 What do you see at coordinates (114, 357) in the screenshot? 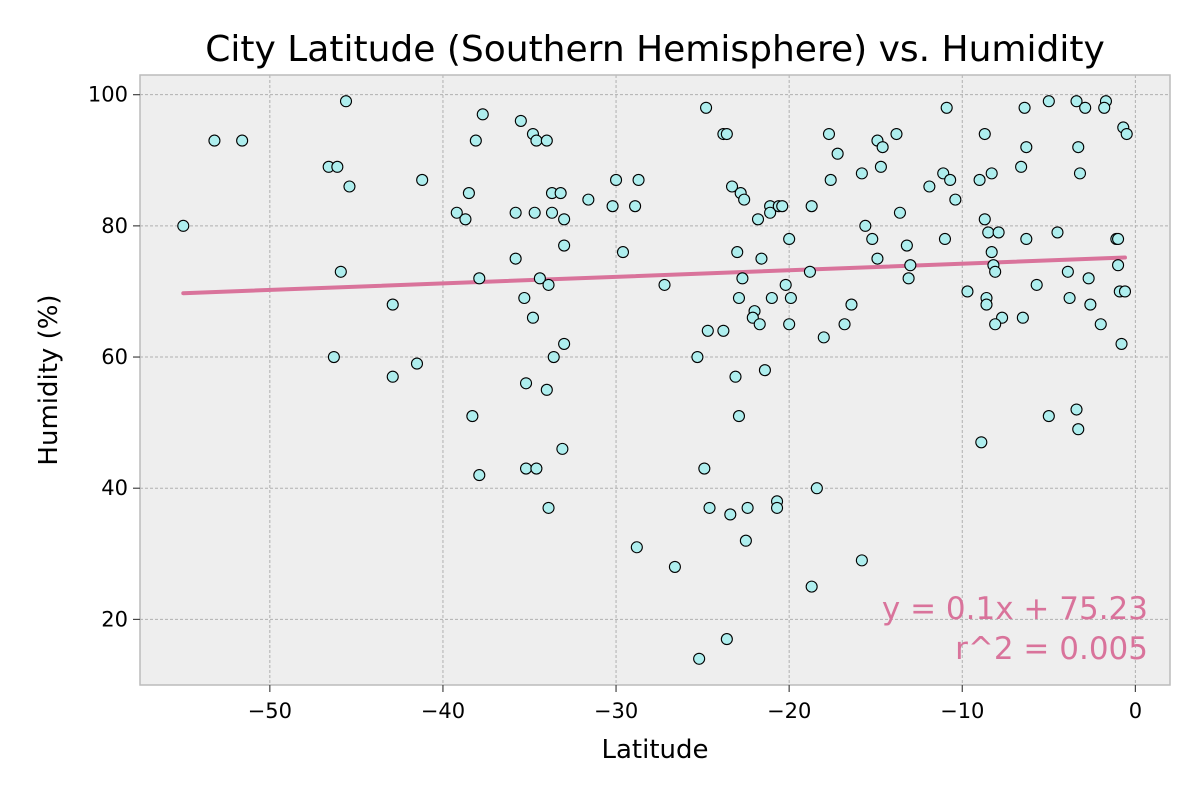
I see `y-tick-label: 60` at bounding box center [114, 357].